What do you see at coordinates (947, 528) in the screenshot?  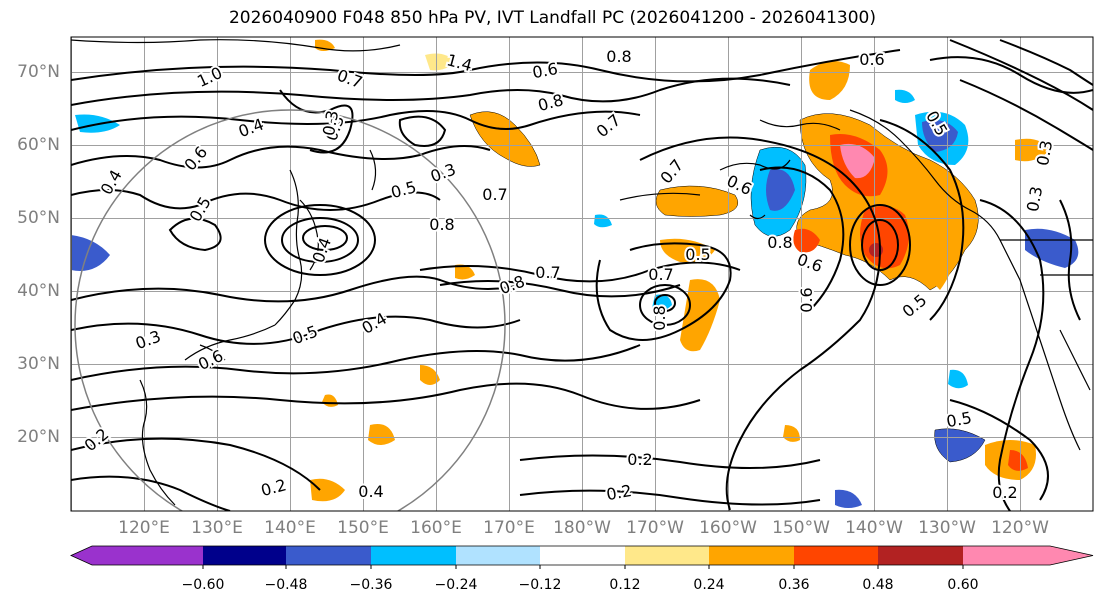 I see `lon-tick-label: 130°W` at bounding box center [947, 528].